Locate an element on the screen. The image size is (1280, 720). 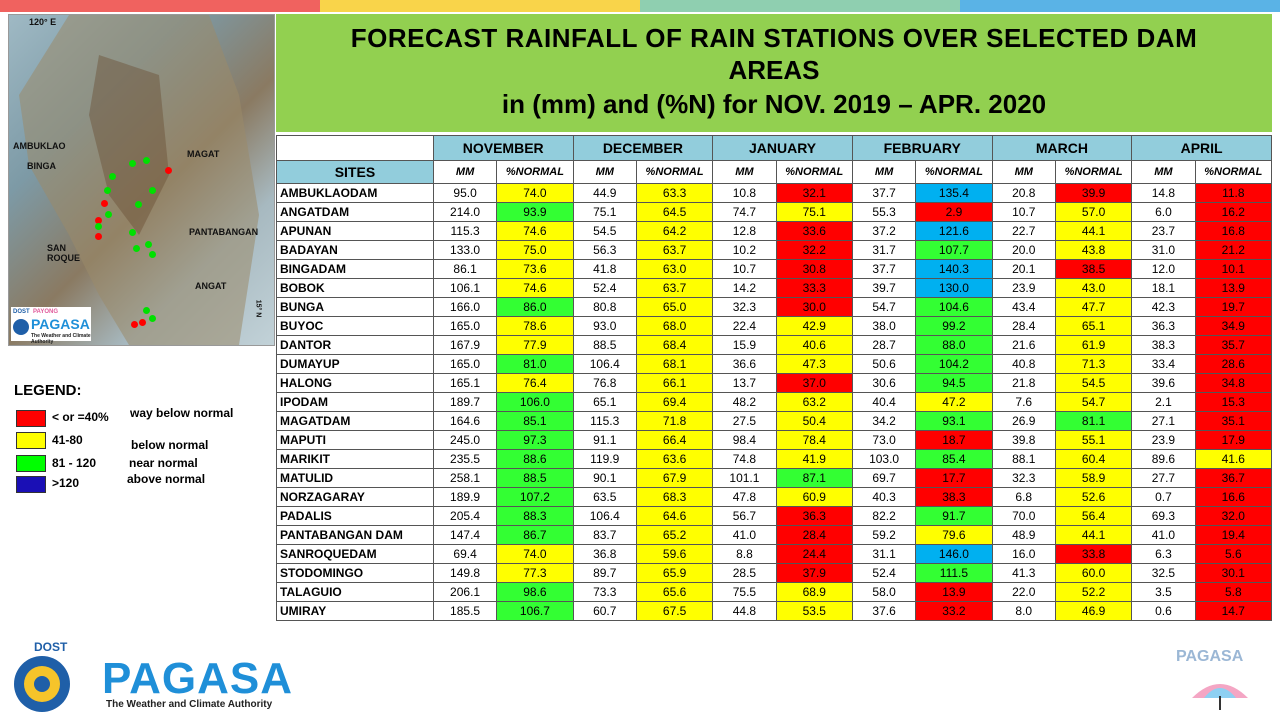
percent-normal-cell: 63.0 is located at coordinates (674, 269).